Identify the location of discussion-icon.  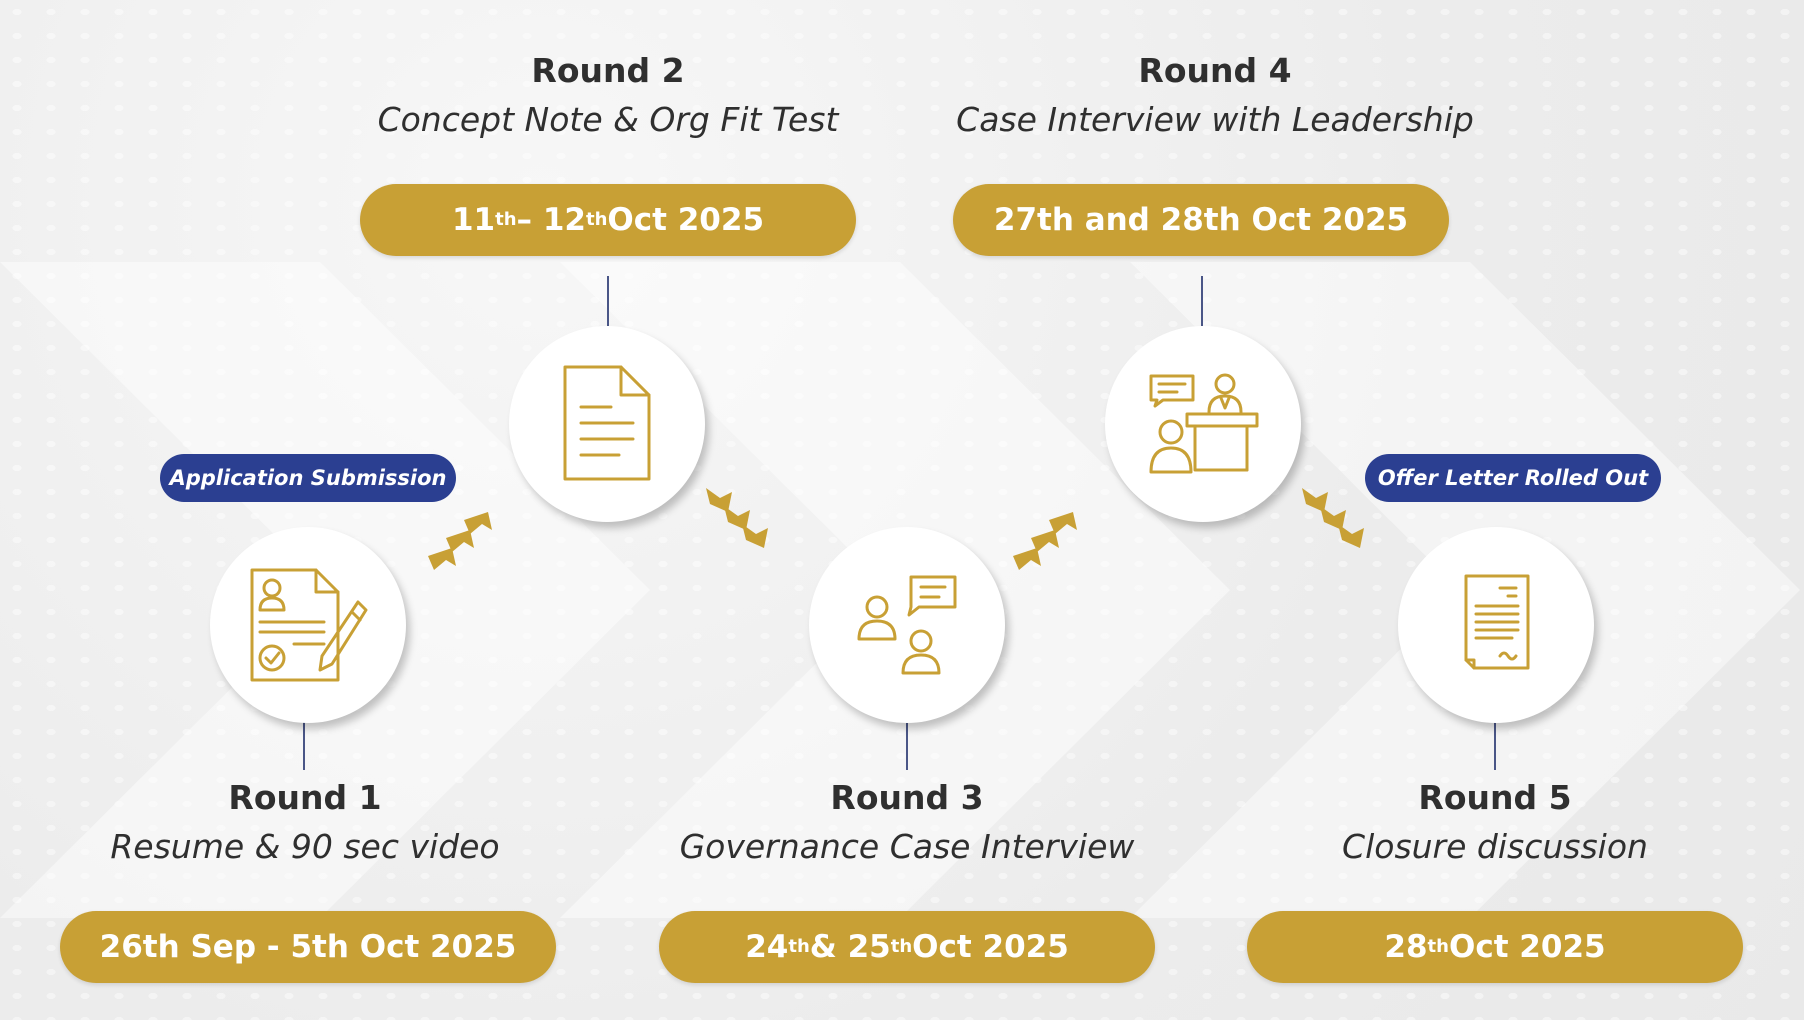
(907, 625).